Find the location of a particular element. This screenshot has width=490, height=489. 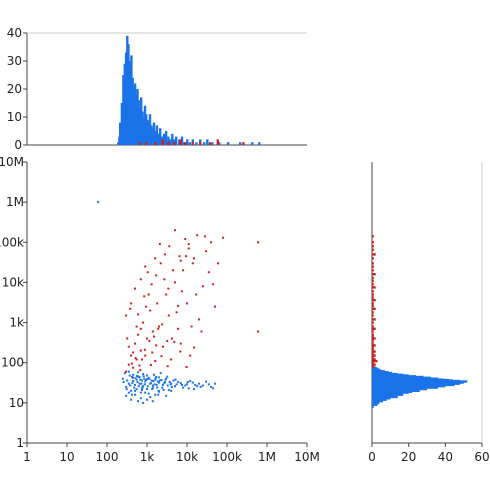

right-hist-x-tick-label: 20 is located at coordinates (408, 457).